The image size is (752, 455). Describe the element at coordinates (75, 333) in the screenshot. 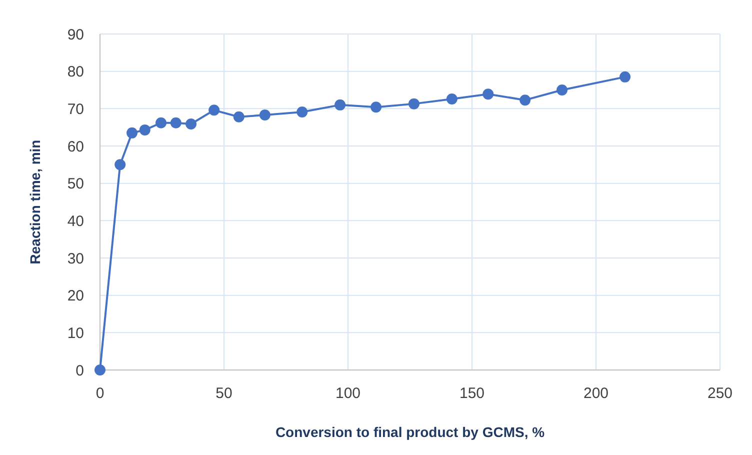

I see `y-tick-label: 10` at that location.